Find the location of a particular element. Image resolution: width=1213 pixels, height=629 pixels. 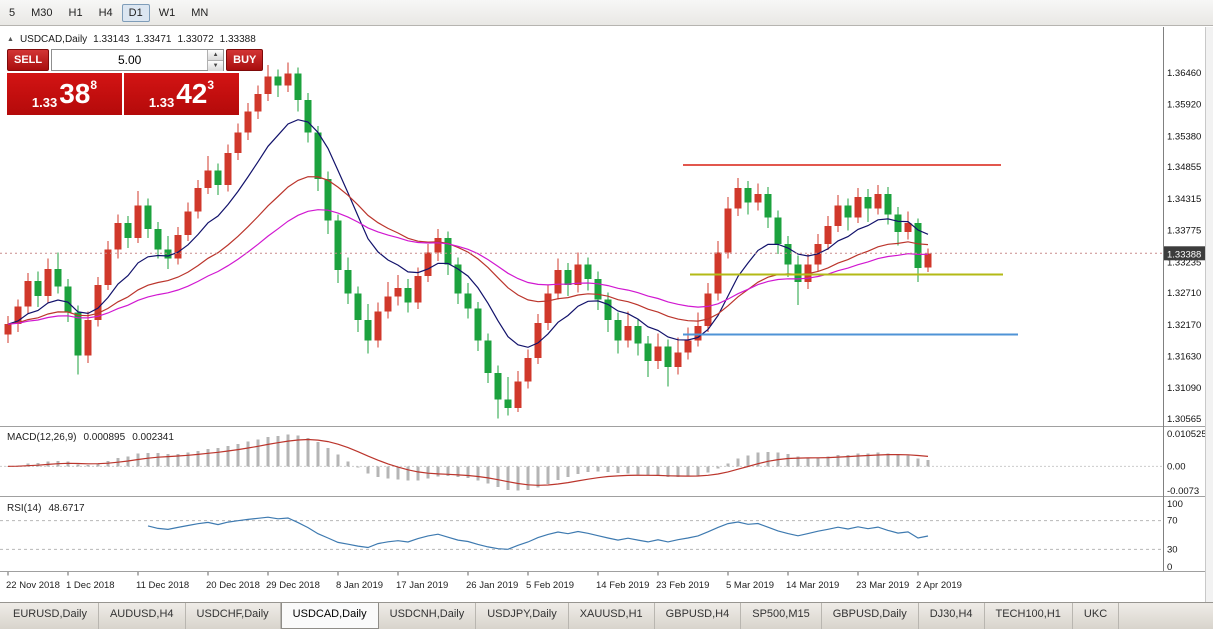

svg-text: 29 Dec 2018 is located at coordinates (293, 585).